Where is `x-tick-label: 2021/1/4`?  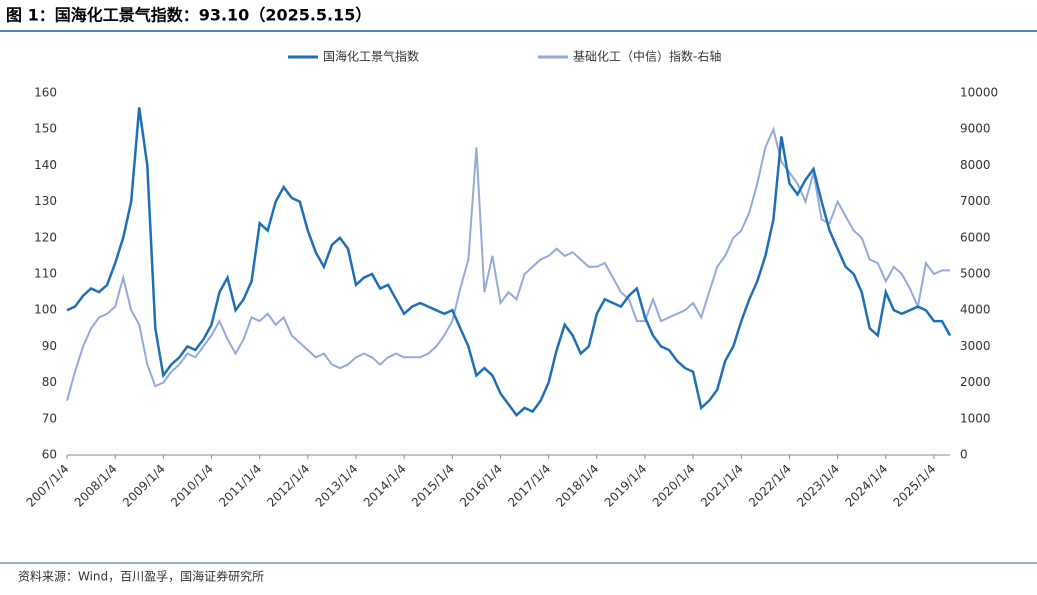 x-tick-label: 2021/1/4 is located at coordinates (722, 486).